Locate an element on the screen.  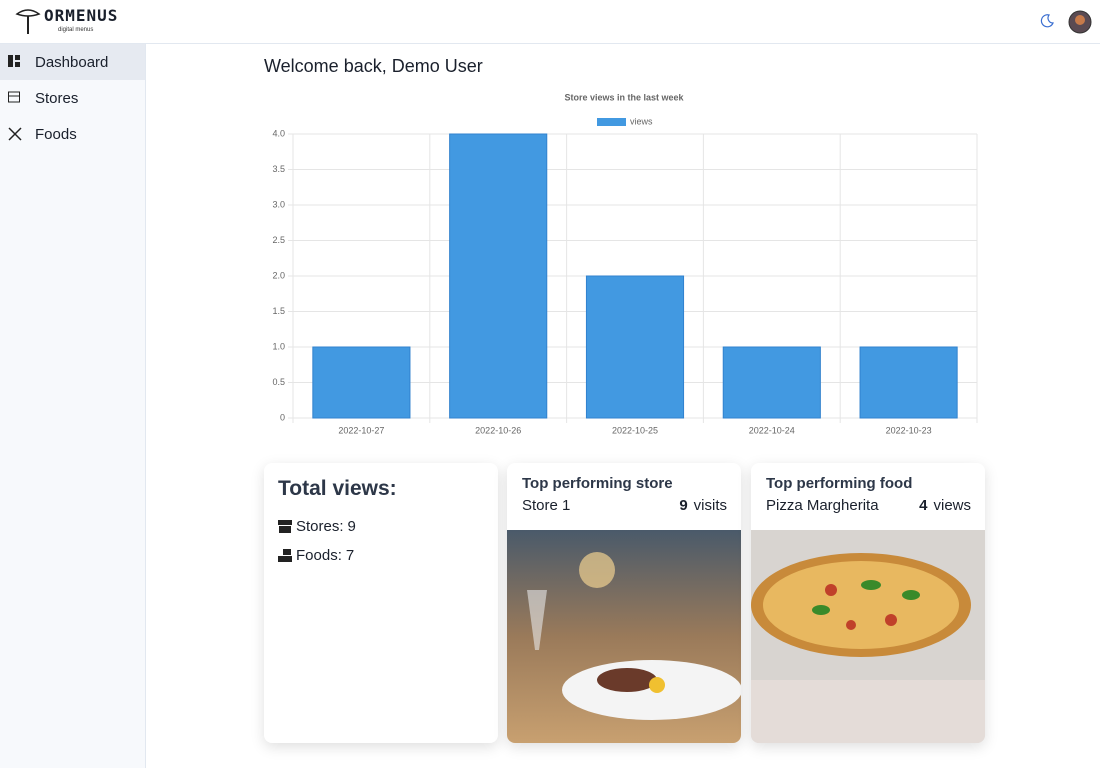
header: ORMENUS digital menus is located at coordinates (550, 22).